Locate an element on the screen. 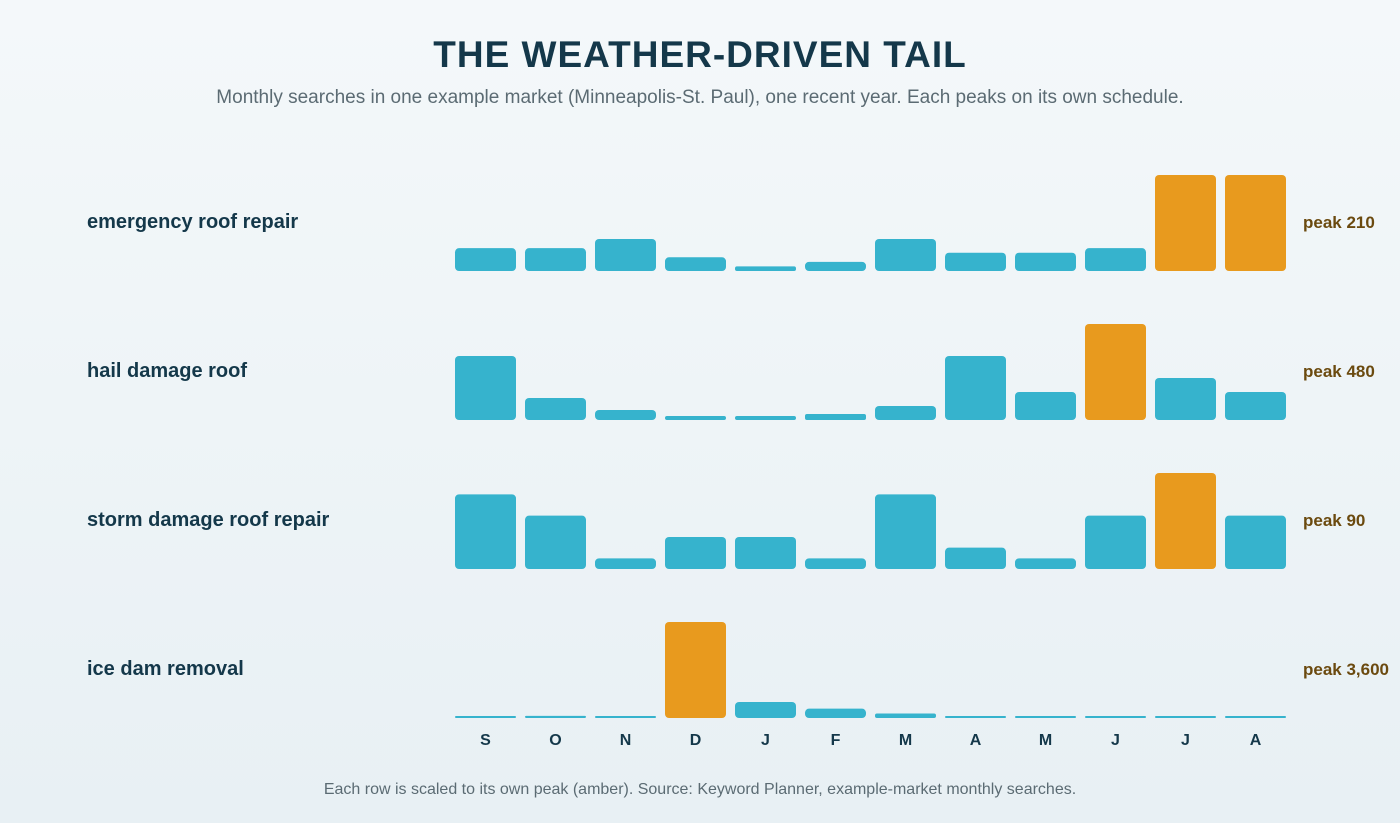 The height and width of the screenshot is (823, 1400). chart-title: THE WEATHER-DRIVEN TAIL is located at coordinates (700, 54).